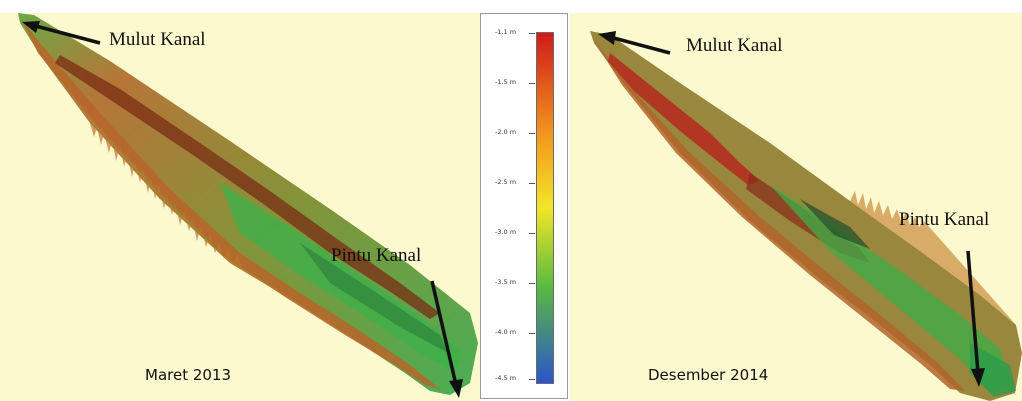 The image size is (1022, 401). I want to click on channel-deep-zone, so click(890, 289).